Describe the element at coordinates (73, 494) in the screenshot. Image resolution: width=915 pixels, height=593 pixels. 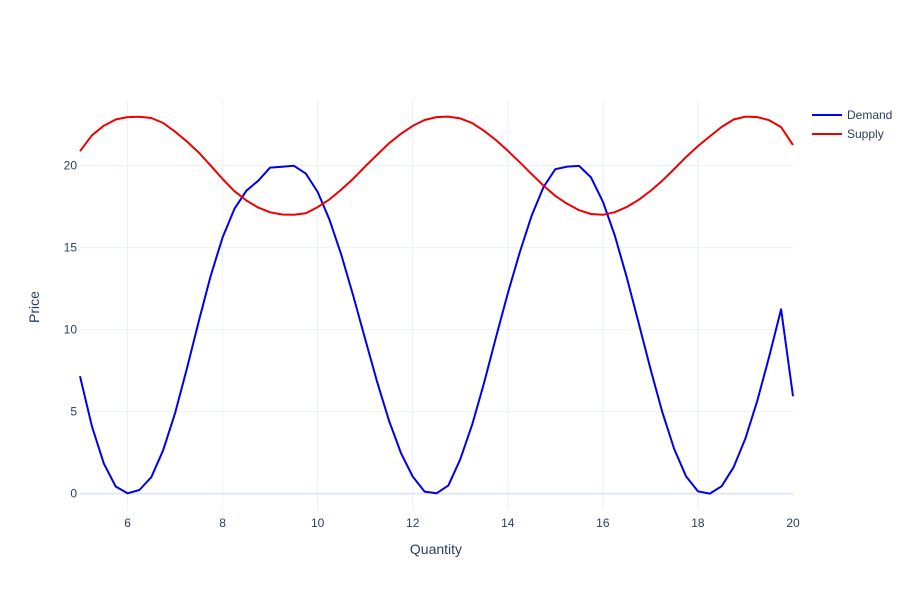
I see `y-tick-label: 0` at that location.